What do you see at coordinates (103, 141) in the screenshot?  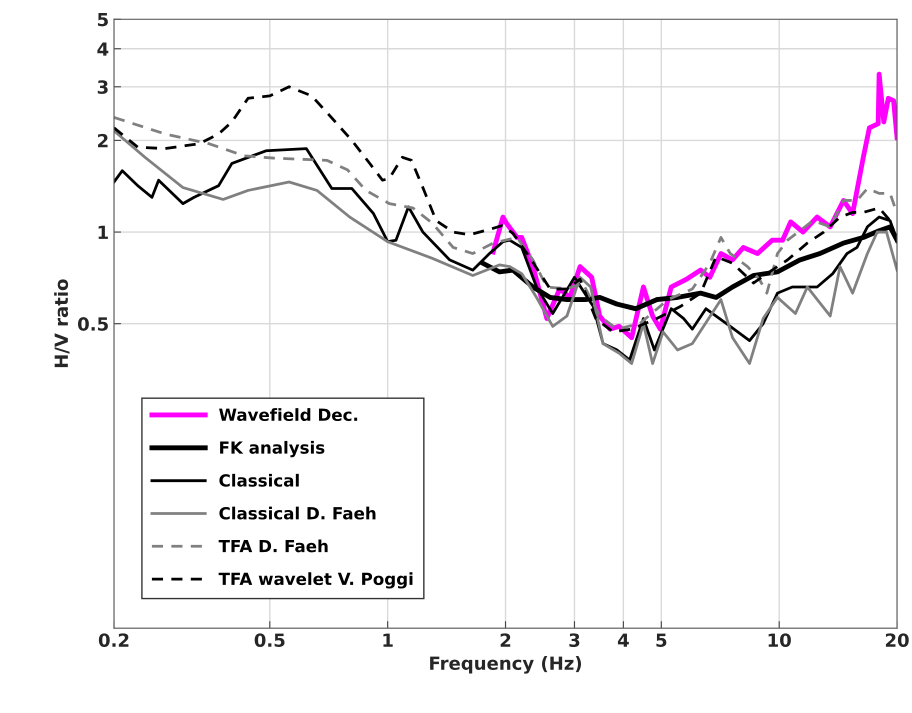 I see `y-tick-label: 2` at bounding box center [103, 141].